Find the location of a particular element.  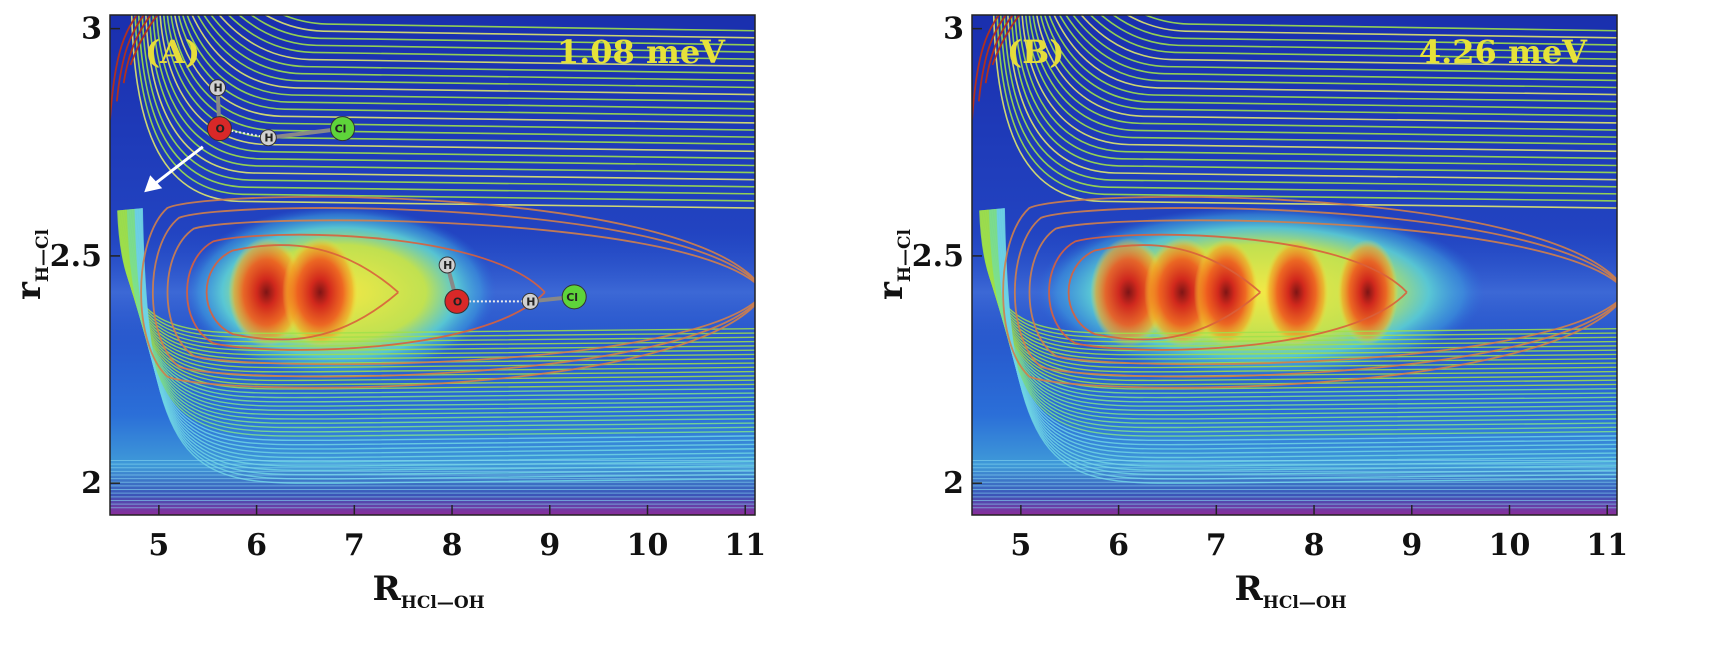

energy-label: 1.08 meV is located at coordinates (641, 52).